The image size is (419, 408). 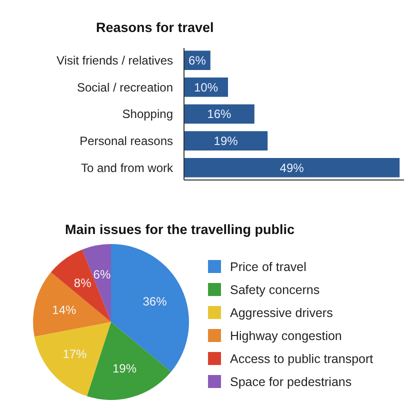 I want to click on data-label: 17%, so click(x=75, y=354).